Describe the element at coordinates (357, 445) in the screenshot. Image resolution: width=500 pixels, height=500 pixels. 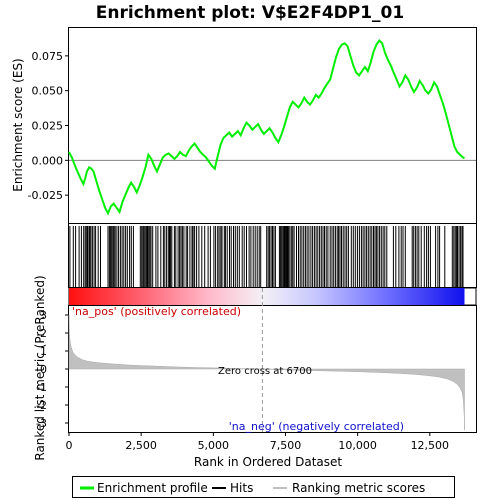
I see `x-tick-label: 10,000` at that location.